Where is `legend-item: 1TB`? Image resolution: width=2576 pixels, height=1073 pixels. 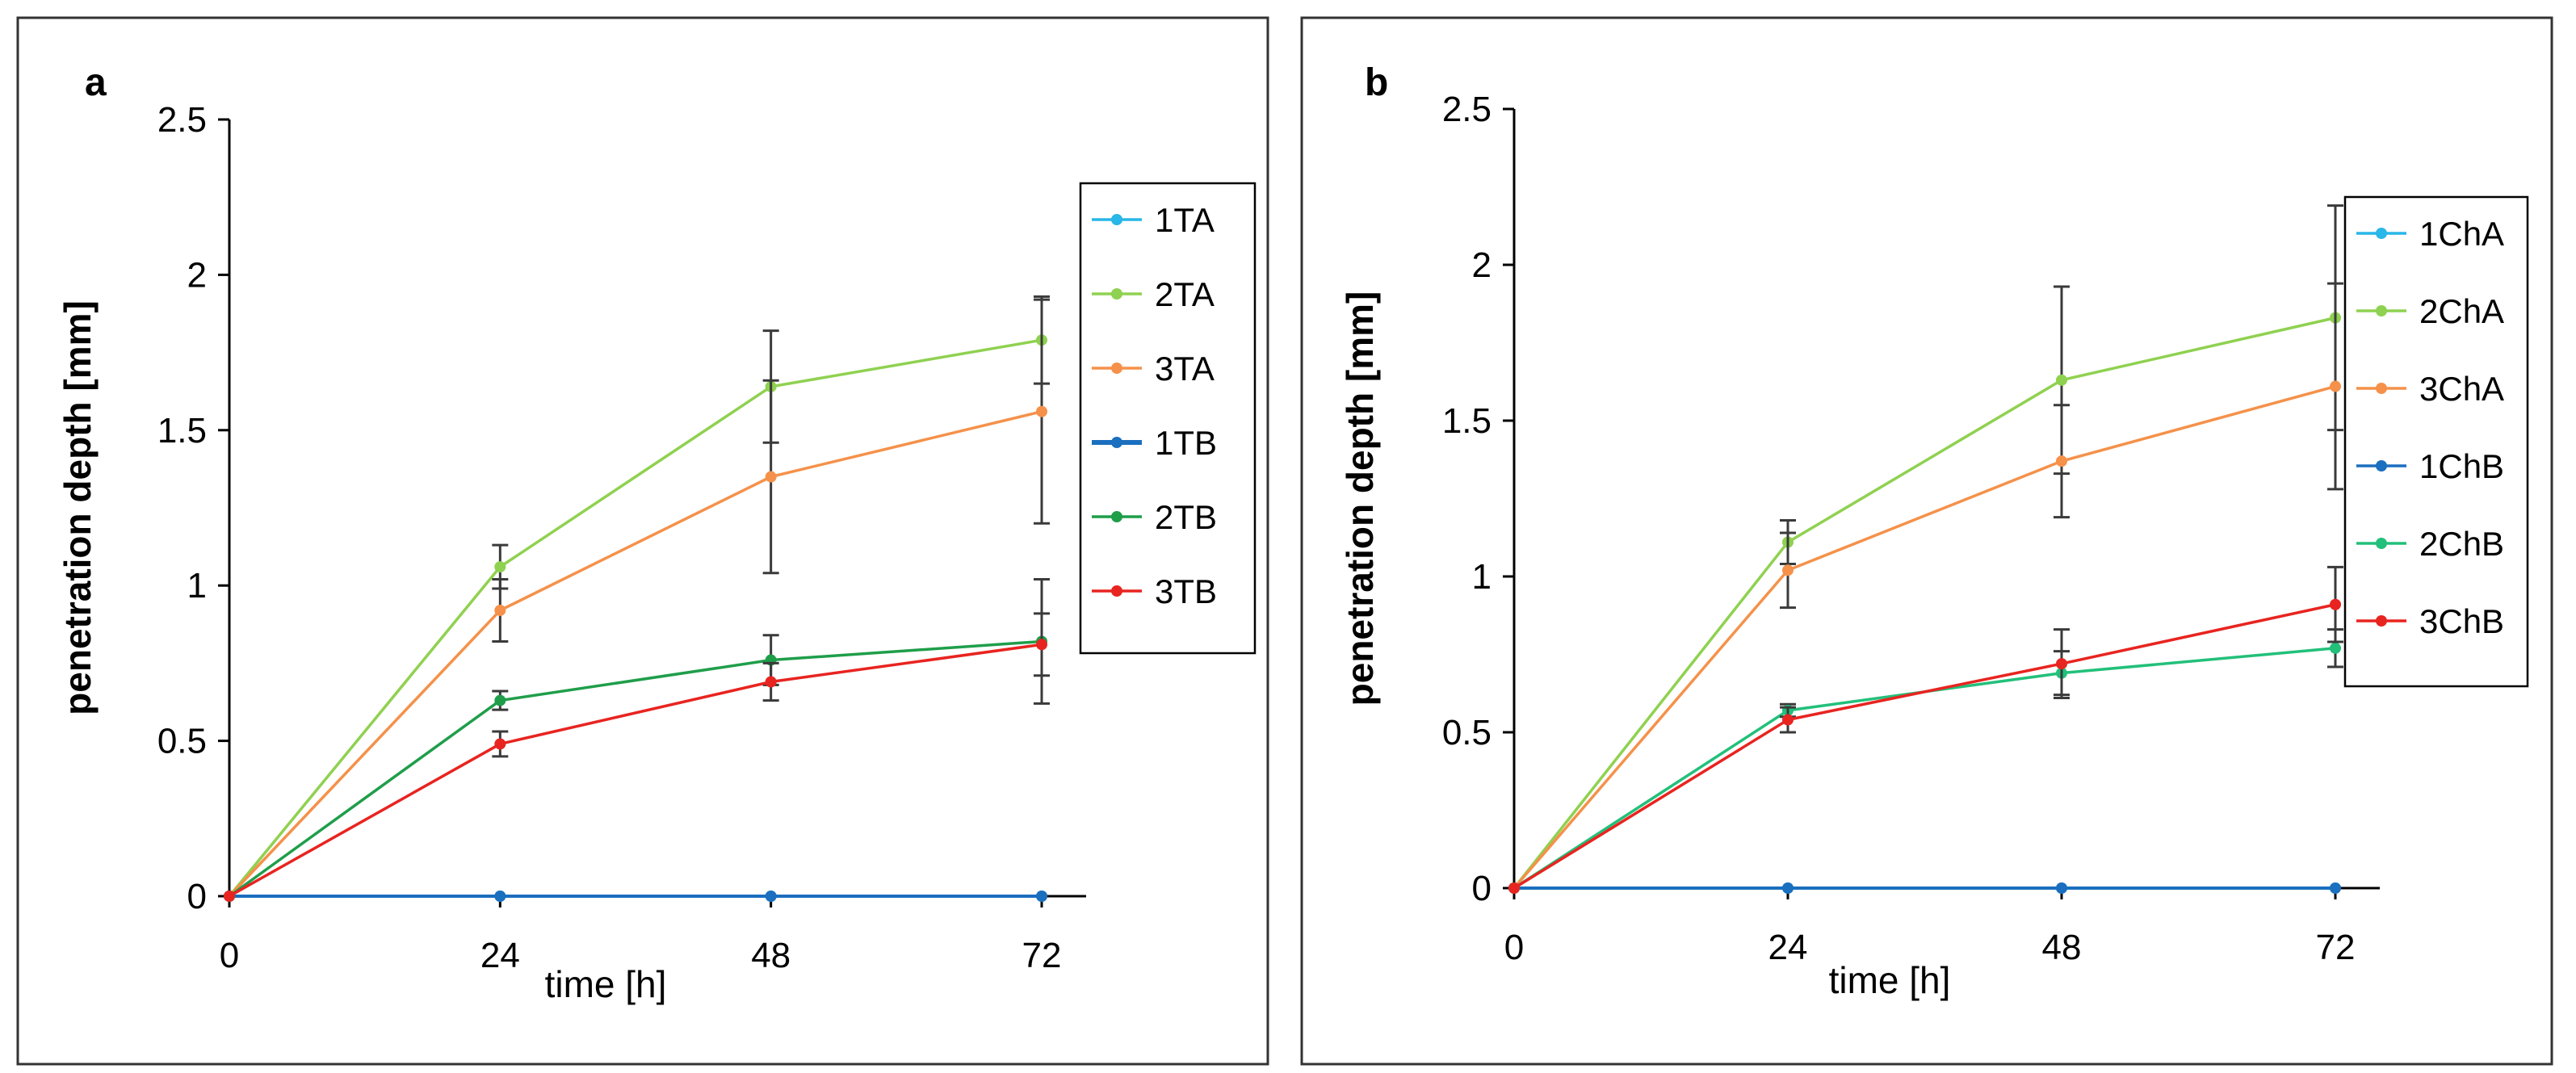
legend-item: 1TB is located at coordinates (1154, 443).